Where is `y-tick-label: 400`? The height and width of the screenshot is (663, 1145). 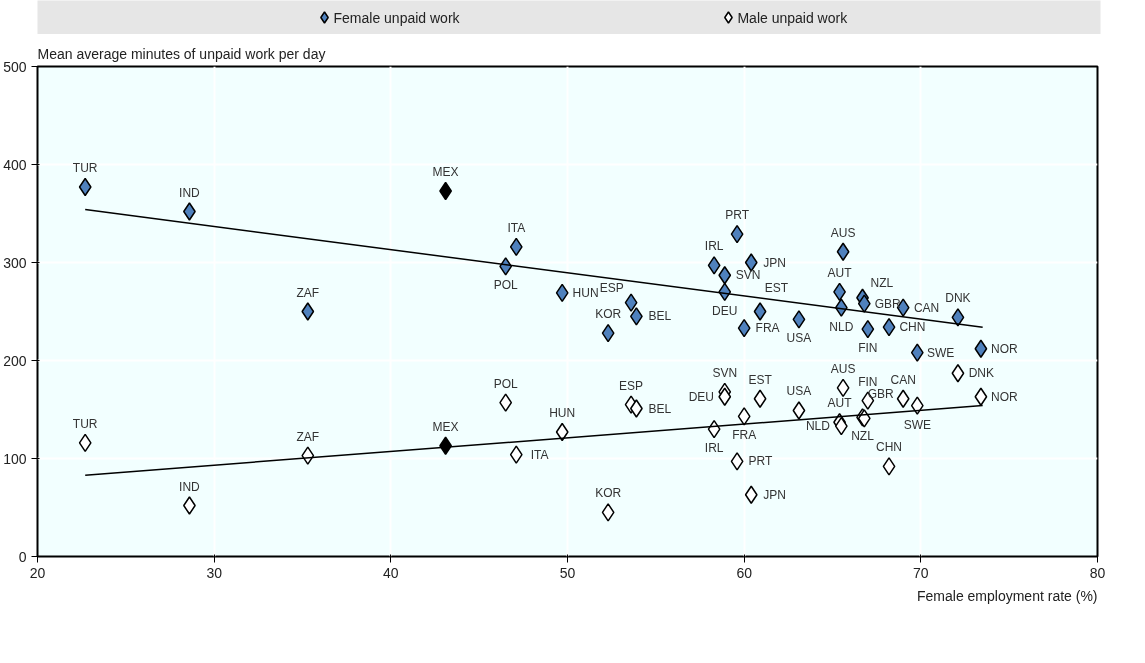
y-tick-label: 400 is located at coordinates (15, 164).